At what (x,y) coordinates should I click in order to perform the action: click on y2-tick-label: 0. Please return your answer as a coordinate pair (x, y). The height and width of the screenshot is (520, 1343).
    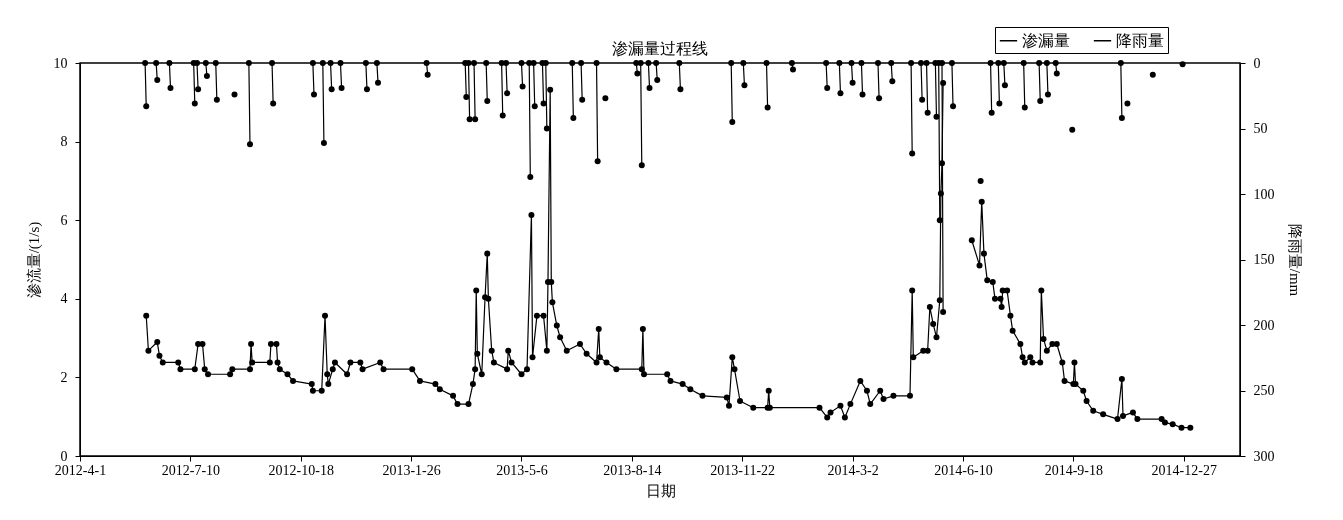
    Looking at the image, I should click on (1257, 63).